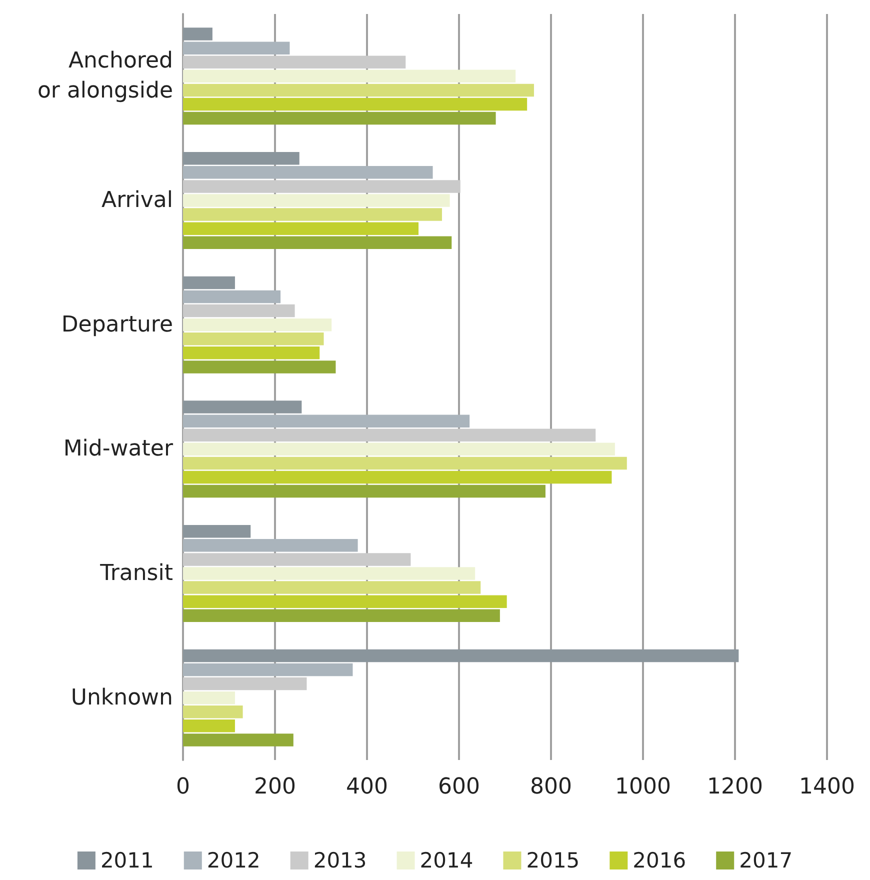 The image size is (870, 880). I want to click on x-tick-label: 1400, so click(827, 787).